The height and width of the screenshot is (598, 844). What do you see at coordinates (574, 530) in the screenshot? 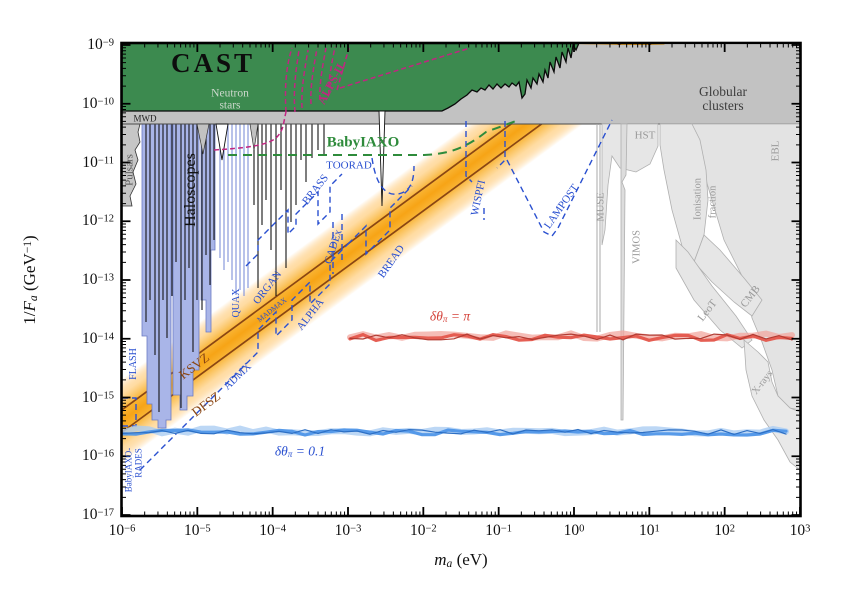
I see `x-tick-10e0: 10⁰` at bounding box center [574, 530].